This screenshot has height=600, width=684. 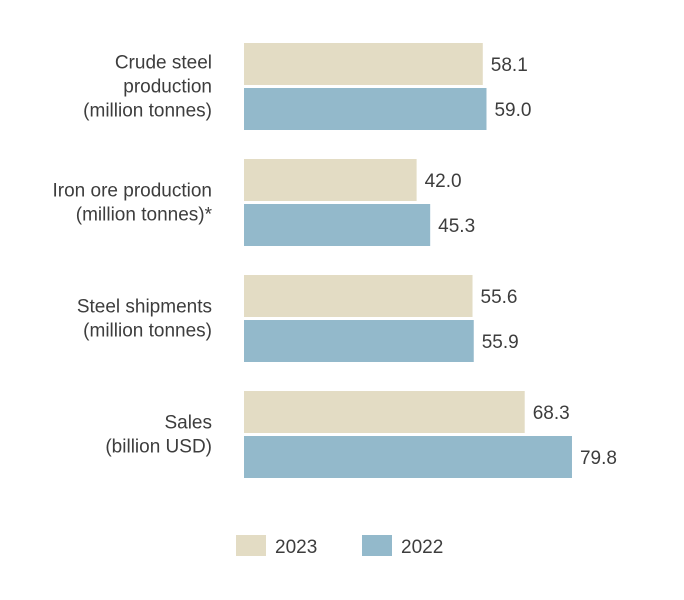 I want to click on data-label: 68.3, so click(x=551, y=413).